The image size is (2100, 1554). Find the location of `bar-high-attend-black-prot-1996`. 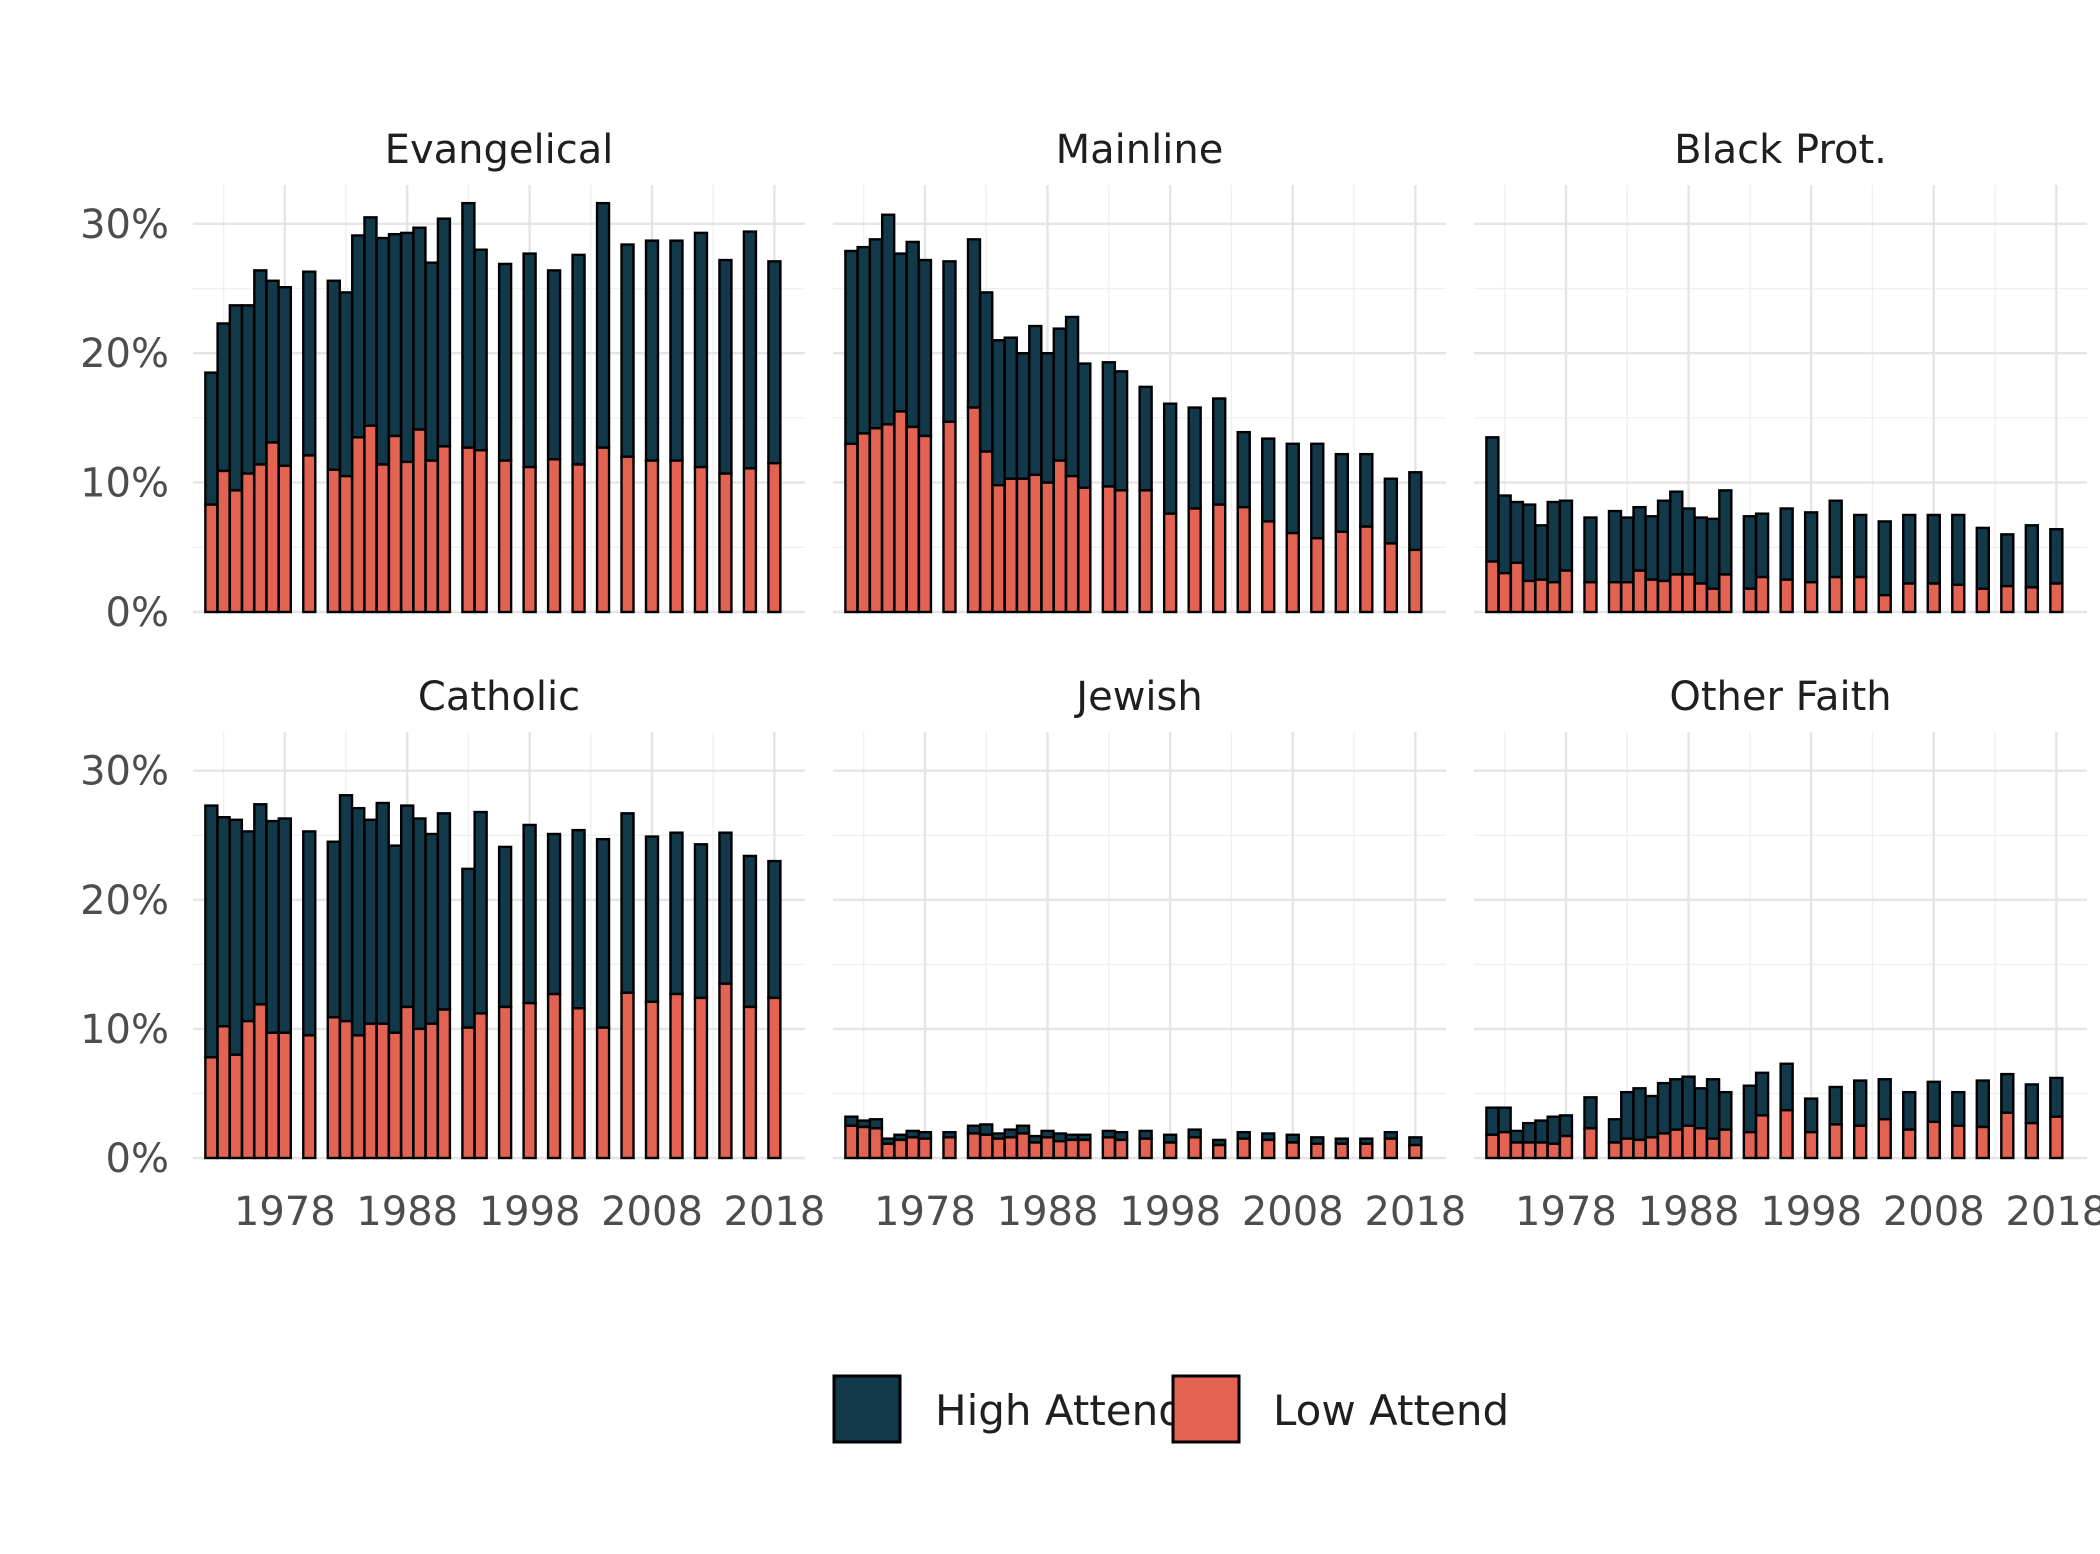

bar-high-attend-black-prot-1996 is located at coordinates (1786, 544).